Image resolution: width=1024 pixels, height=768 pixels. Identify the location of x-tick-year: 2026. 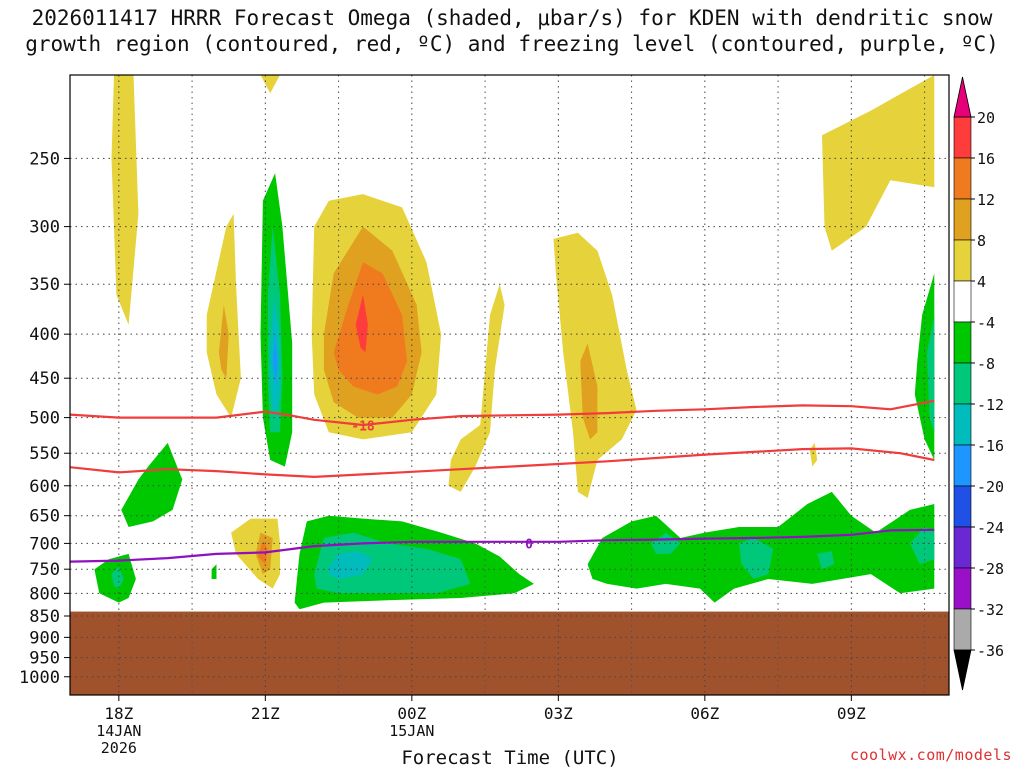
(119, 748).